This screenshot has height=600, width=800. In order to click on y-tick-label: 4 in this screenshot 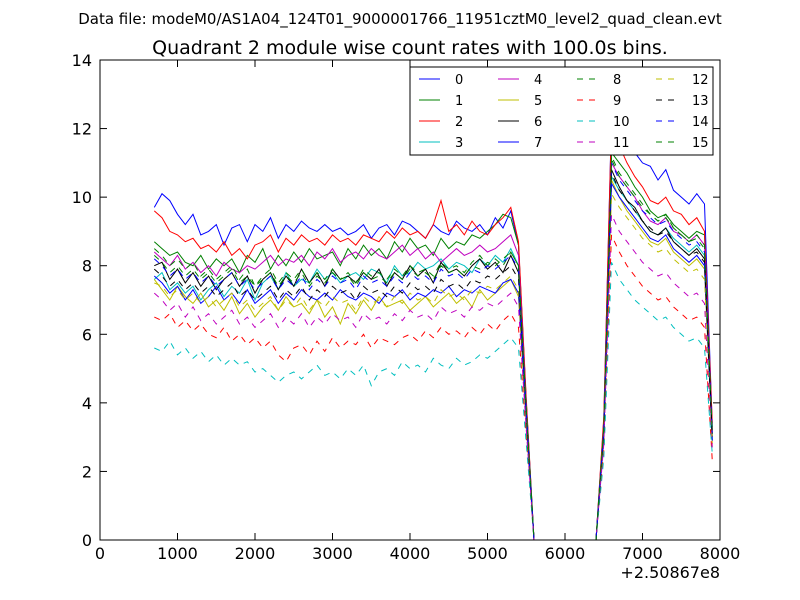, I will do `click(87, 403)`.